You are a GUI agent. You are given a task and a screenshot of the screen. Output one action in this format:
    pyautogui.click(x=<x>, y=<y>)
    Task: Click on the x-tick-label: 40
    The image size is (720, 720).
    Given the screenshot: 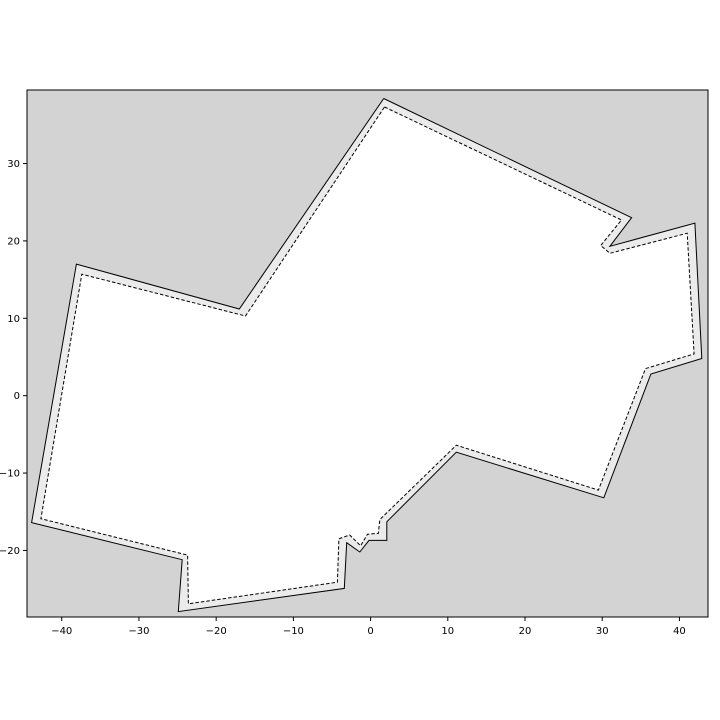 What is the action you would take?
    pyautogui.click(x=679, y=631)
    